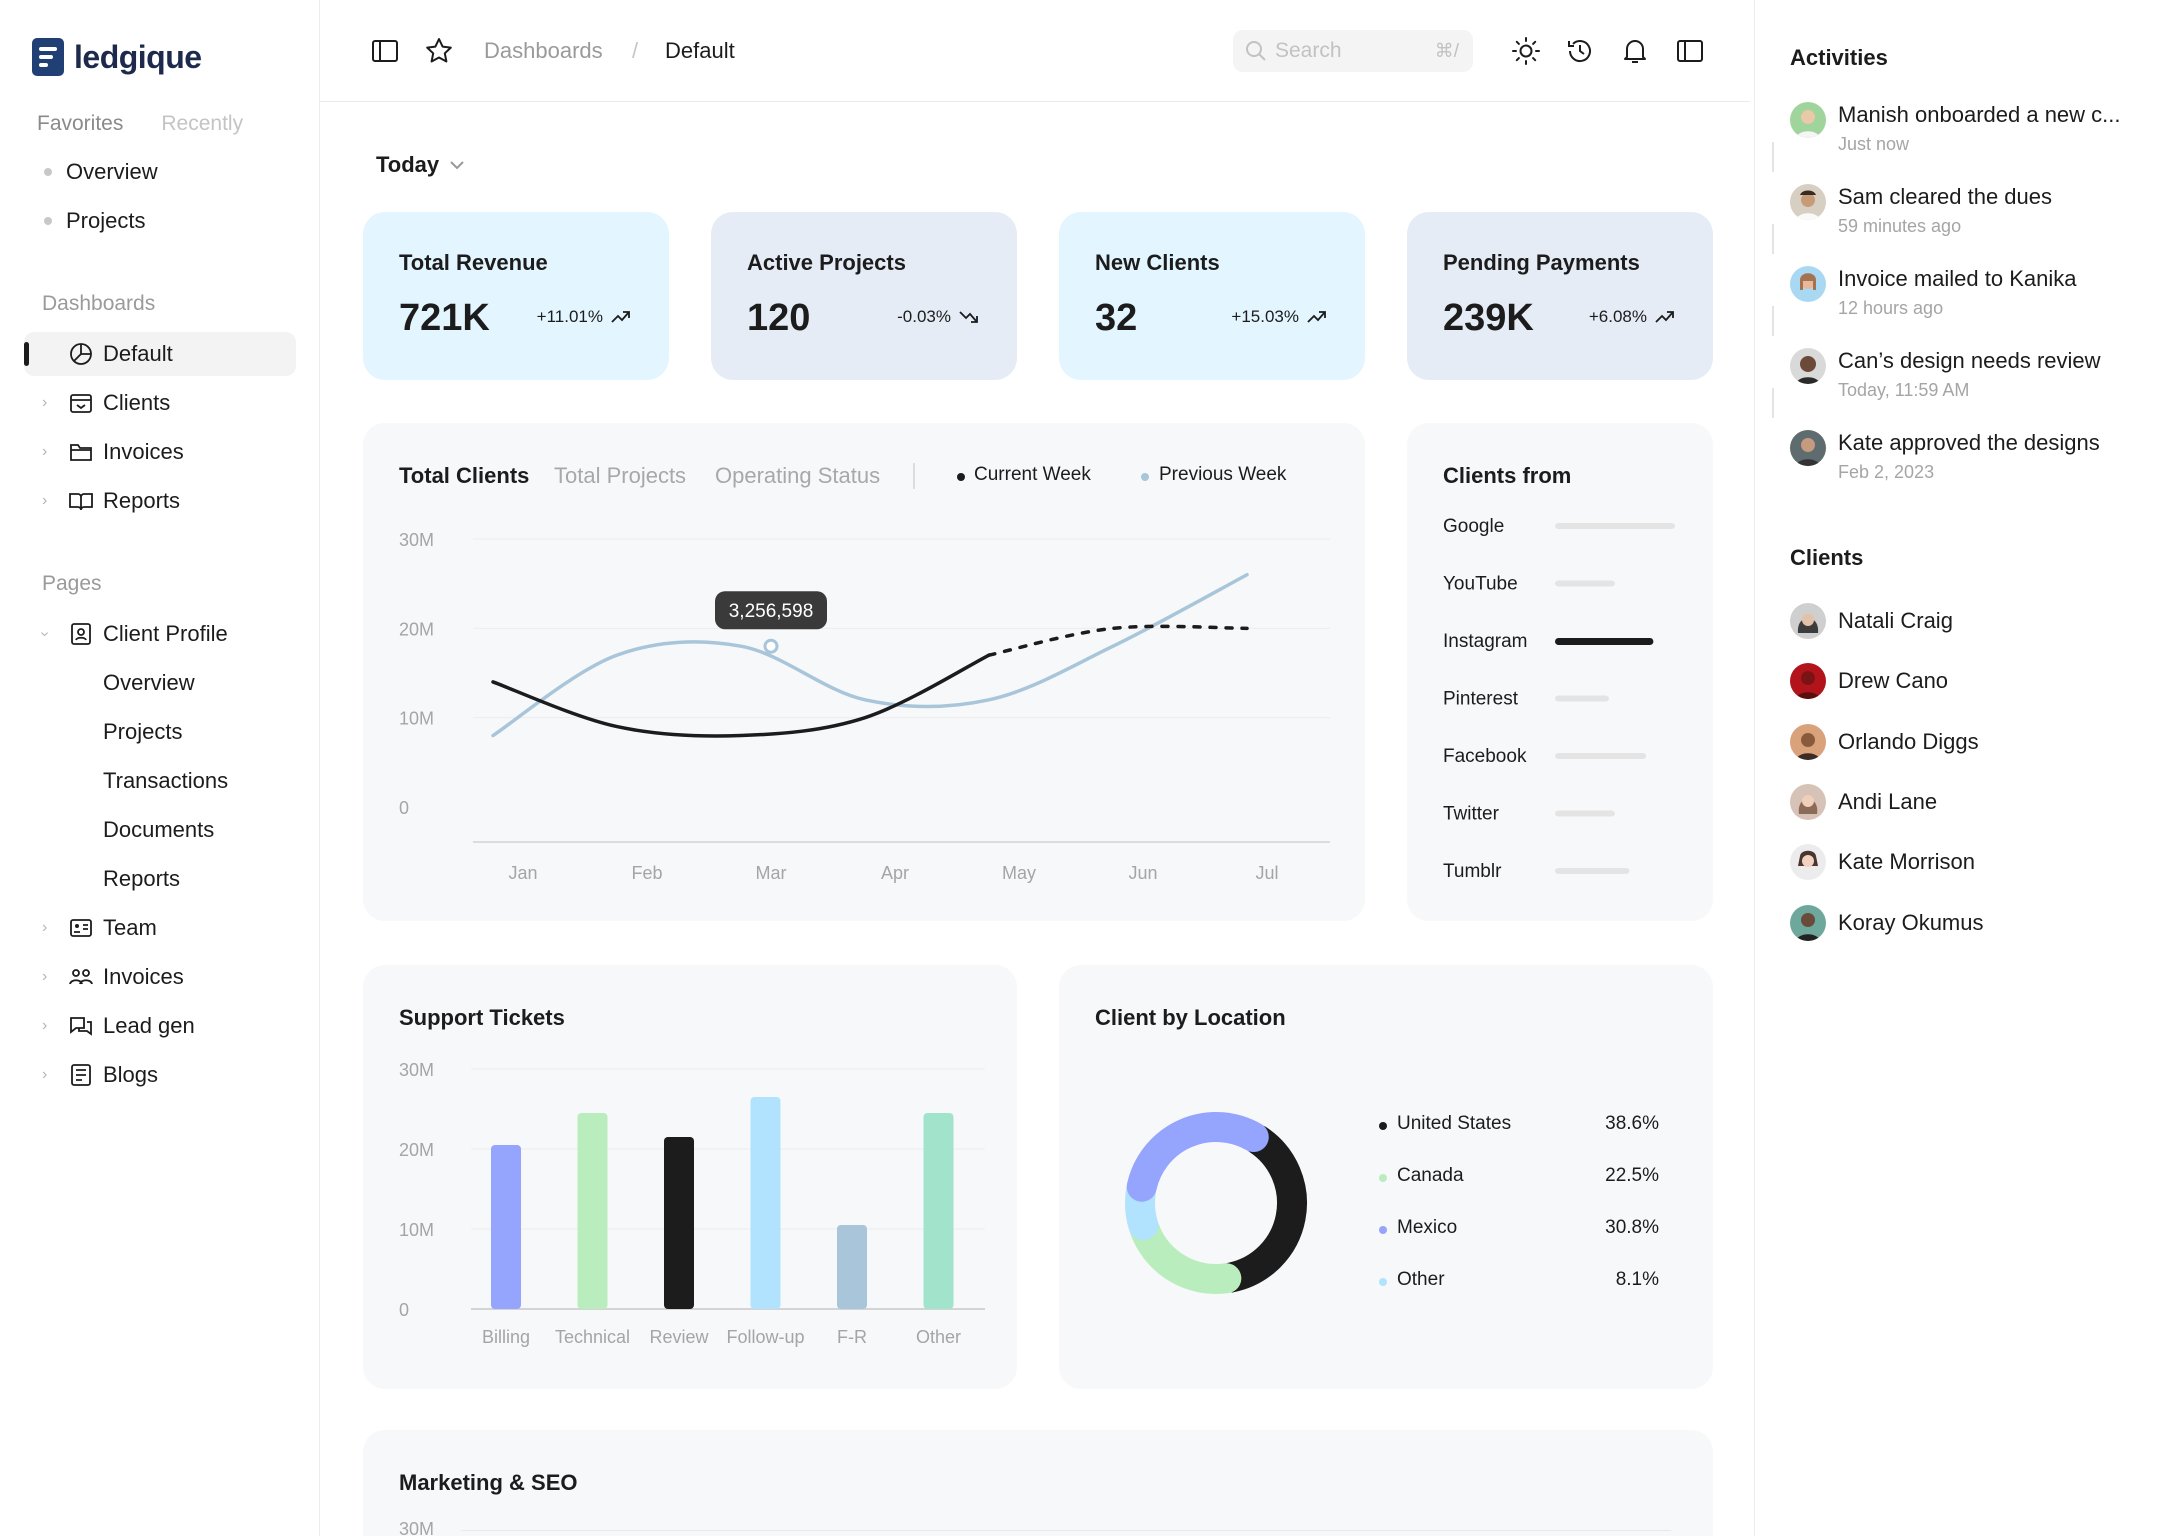  I want to click on sidebar-item-page-invoices: › Invoices, so click(160, 977).